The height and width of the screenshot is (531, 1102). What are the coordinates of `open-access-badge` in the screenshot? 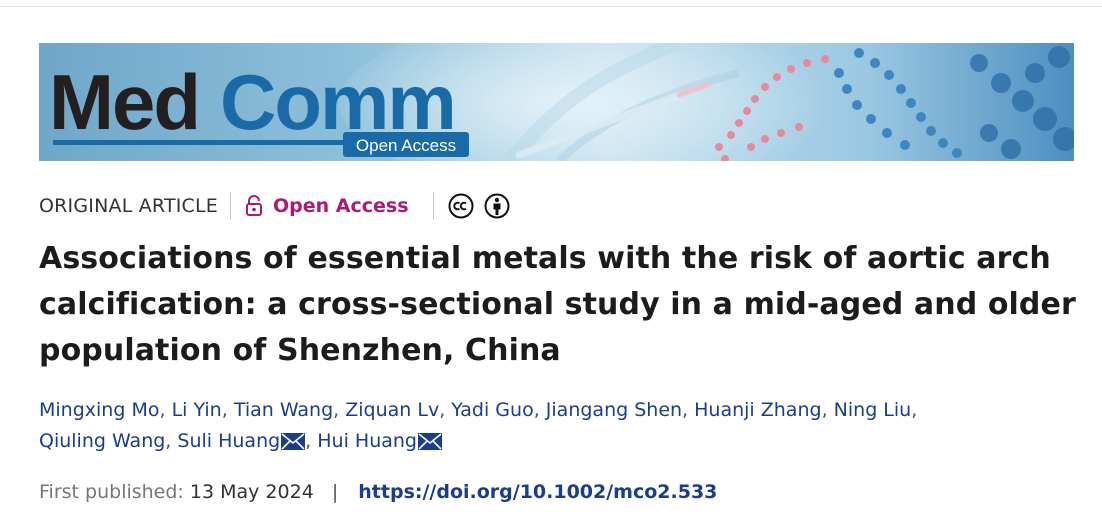 It's located at (406, 144).